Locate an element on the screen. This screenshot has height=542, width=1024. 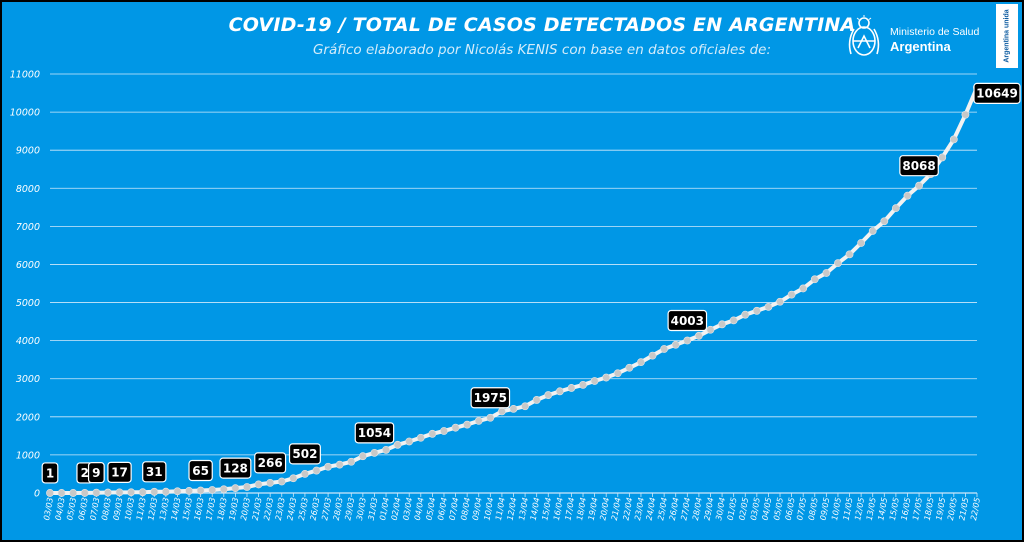
x-tick-label: 07/04 is located at coordinates (454, 509).